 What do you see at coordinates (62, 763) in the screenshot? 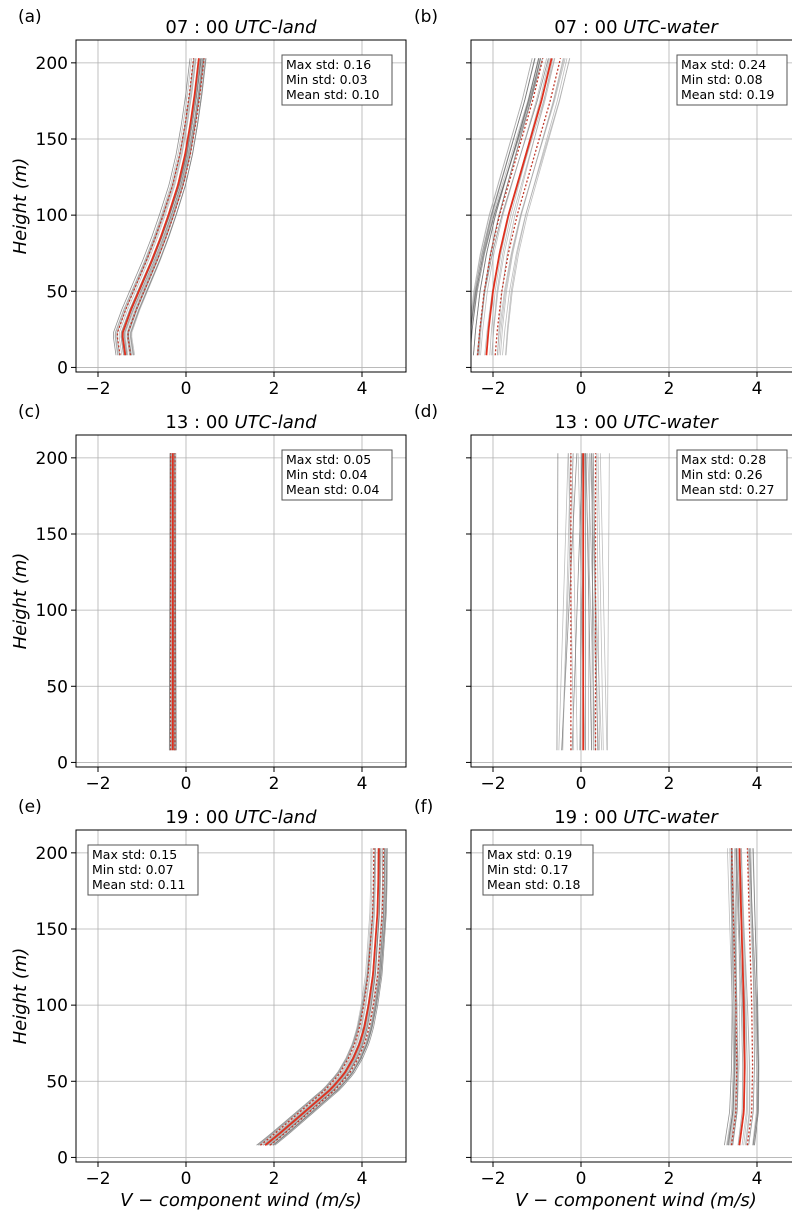
I see `y-tick-label: 0` at bounding box center [62, 763].